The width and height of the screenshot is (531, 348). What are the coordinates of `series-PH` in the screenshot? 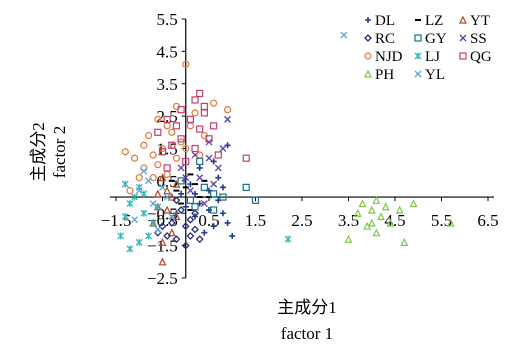 It's located at (399, 220).